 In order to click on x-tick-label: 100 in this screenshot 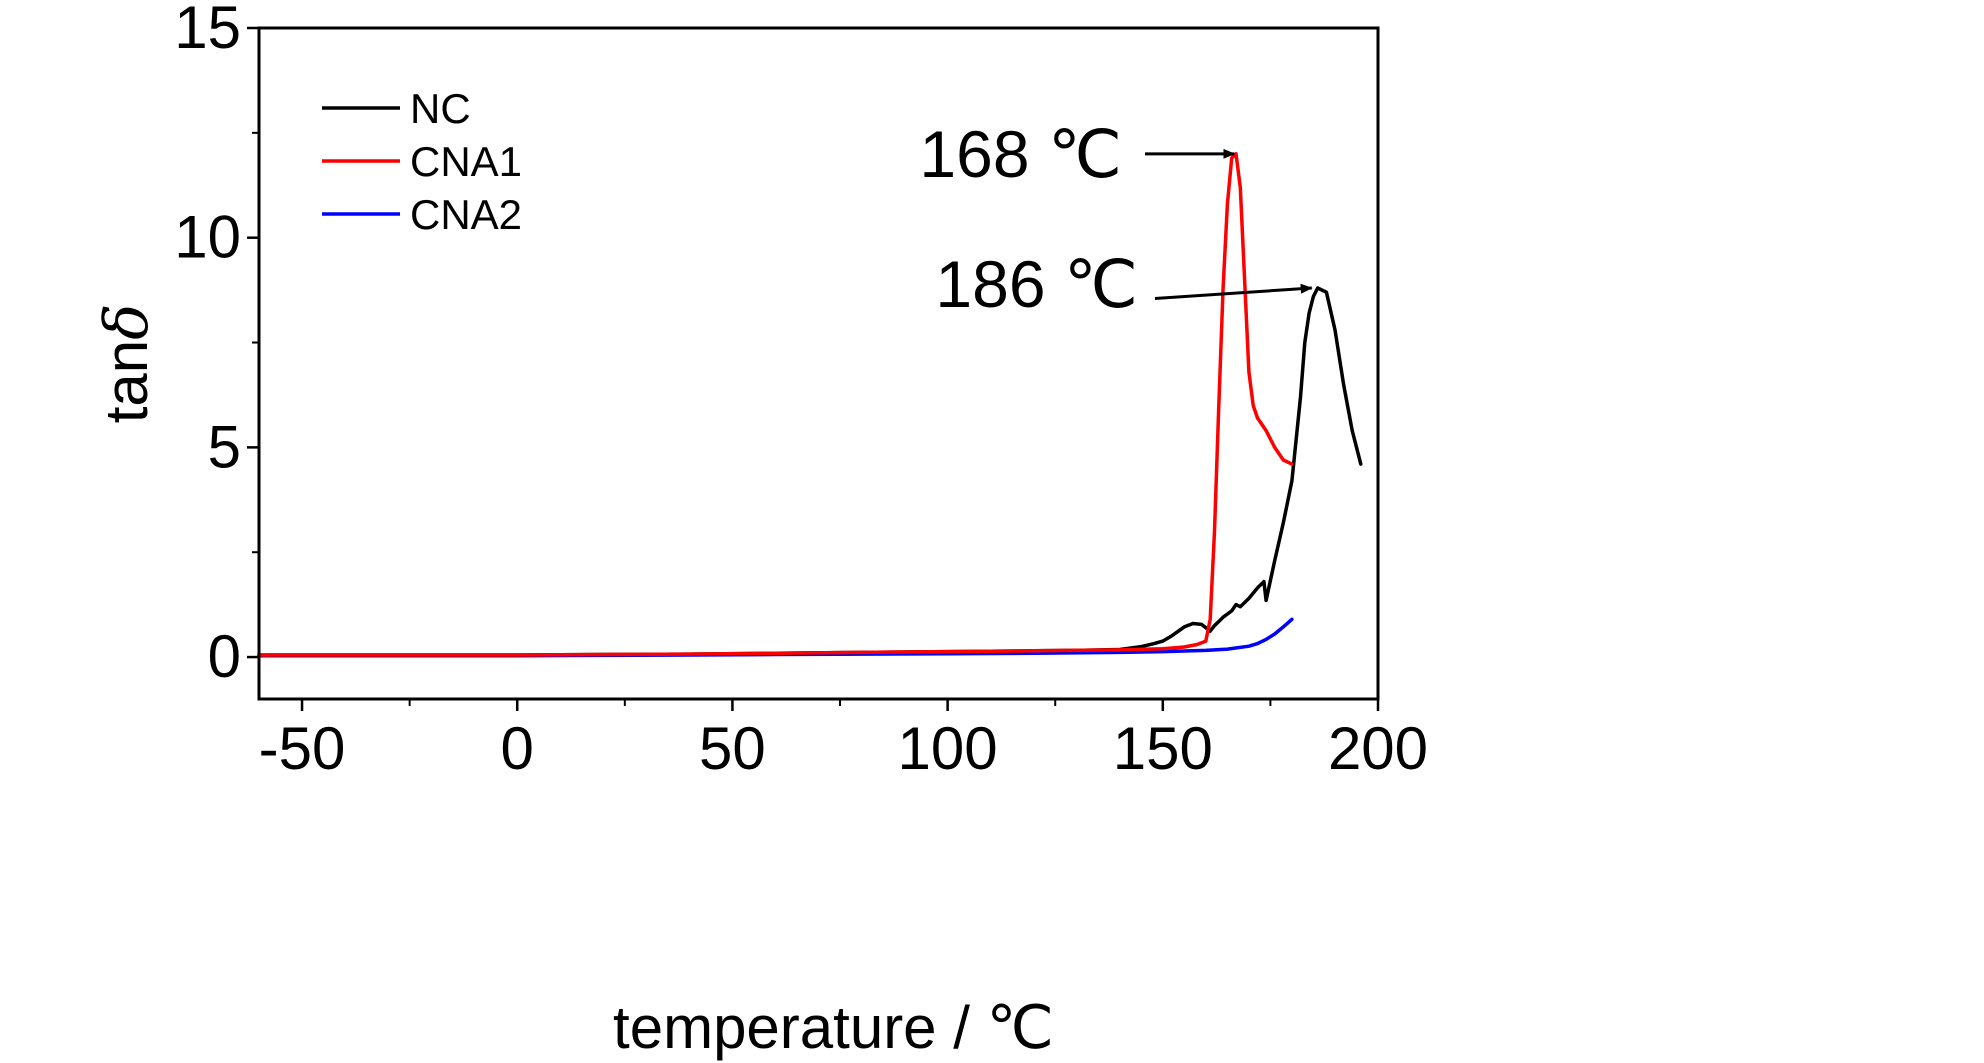, I will do `click(948, 748)`.